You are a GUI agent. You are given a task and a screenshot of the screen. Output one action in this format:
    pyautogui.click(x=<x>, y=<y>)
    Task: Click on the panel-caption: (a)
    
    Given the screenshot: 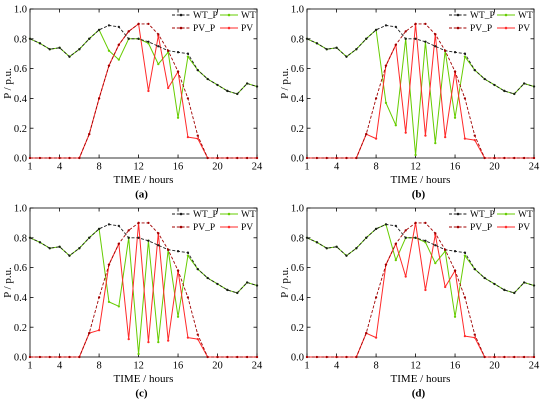 What is the action you would take?
    pyautogui.click(x=141, y=195)
    